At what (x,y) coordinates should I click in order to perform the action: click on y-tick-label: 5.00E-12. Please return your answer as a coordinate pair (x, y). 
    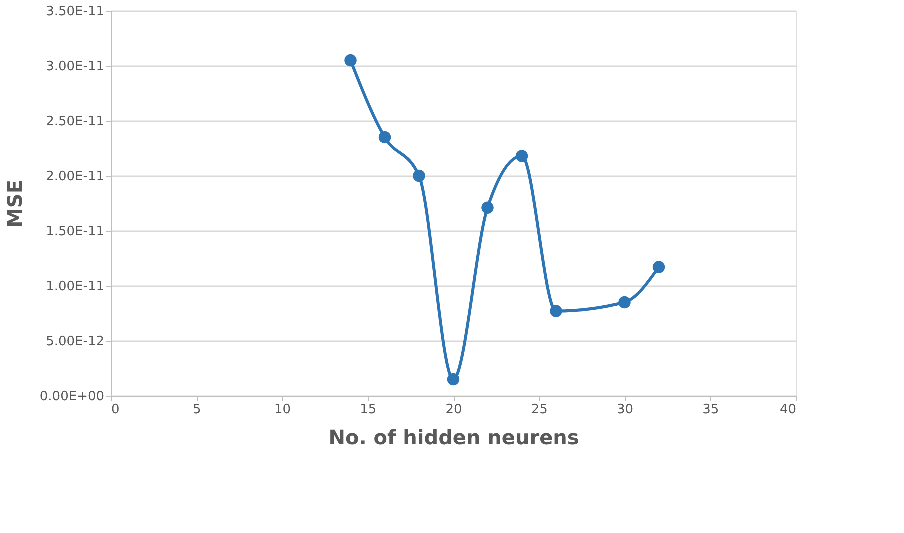
    Looking at the image, I should click on (75, 342).